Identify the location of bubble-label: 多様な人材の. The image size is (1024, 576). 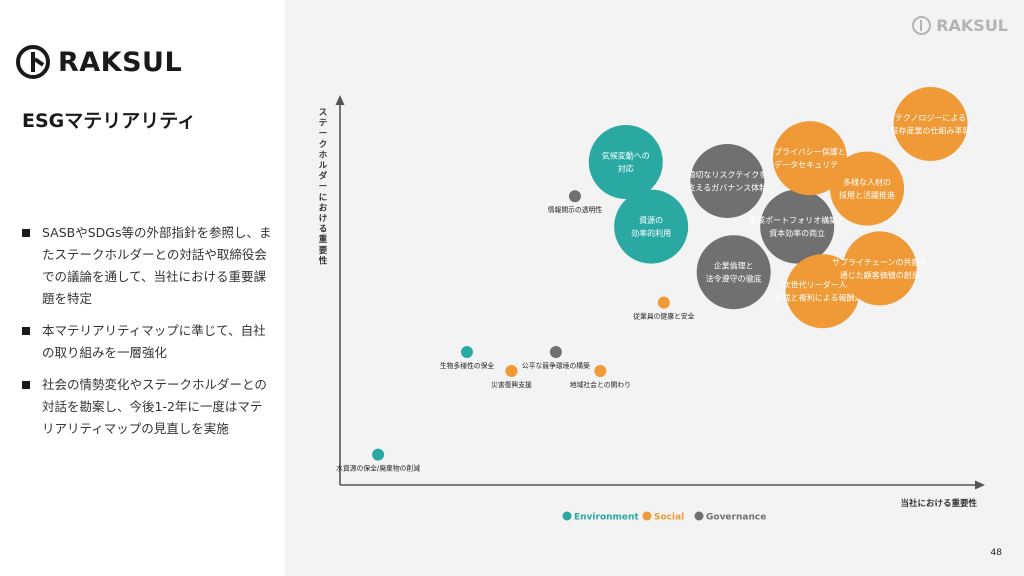
(867, 182).